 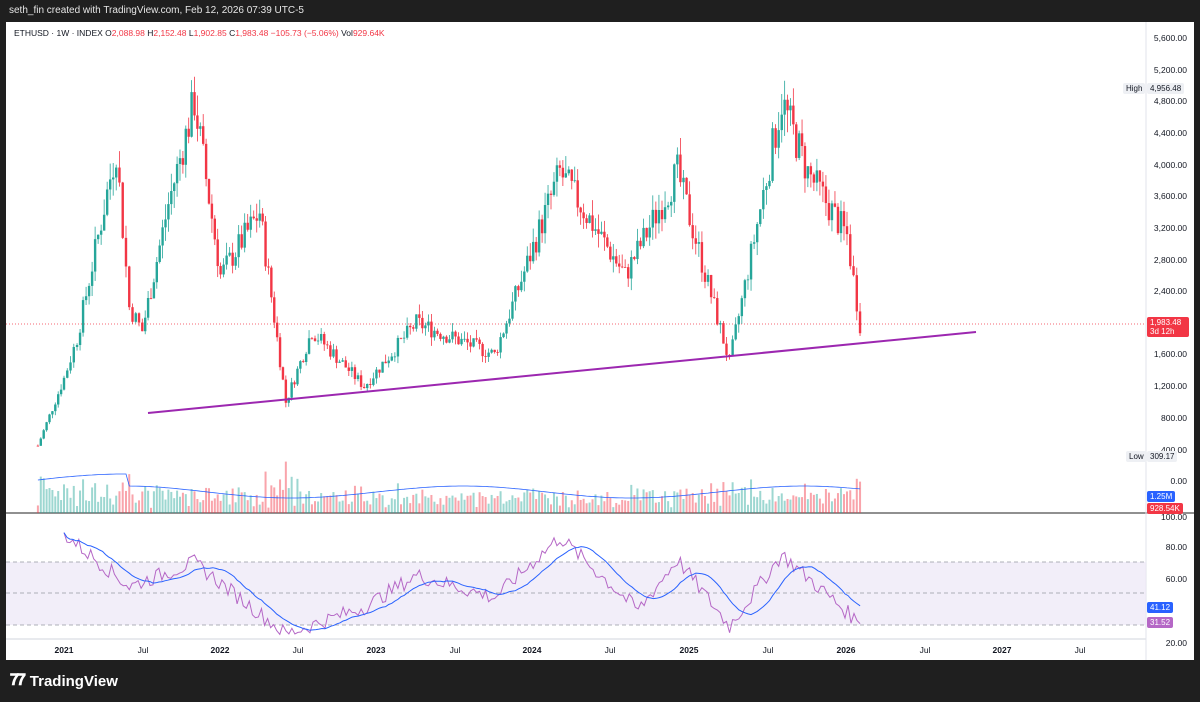 What do you see at coordinates (64, 681) in the screenshot?
I see `tradingview-brand: 𝟕𝟕 TradingView` at bounding box center [64, 681].